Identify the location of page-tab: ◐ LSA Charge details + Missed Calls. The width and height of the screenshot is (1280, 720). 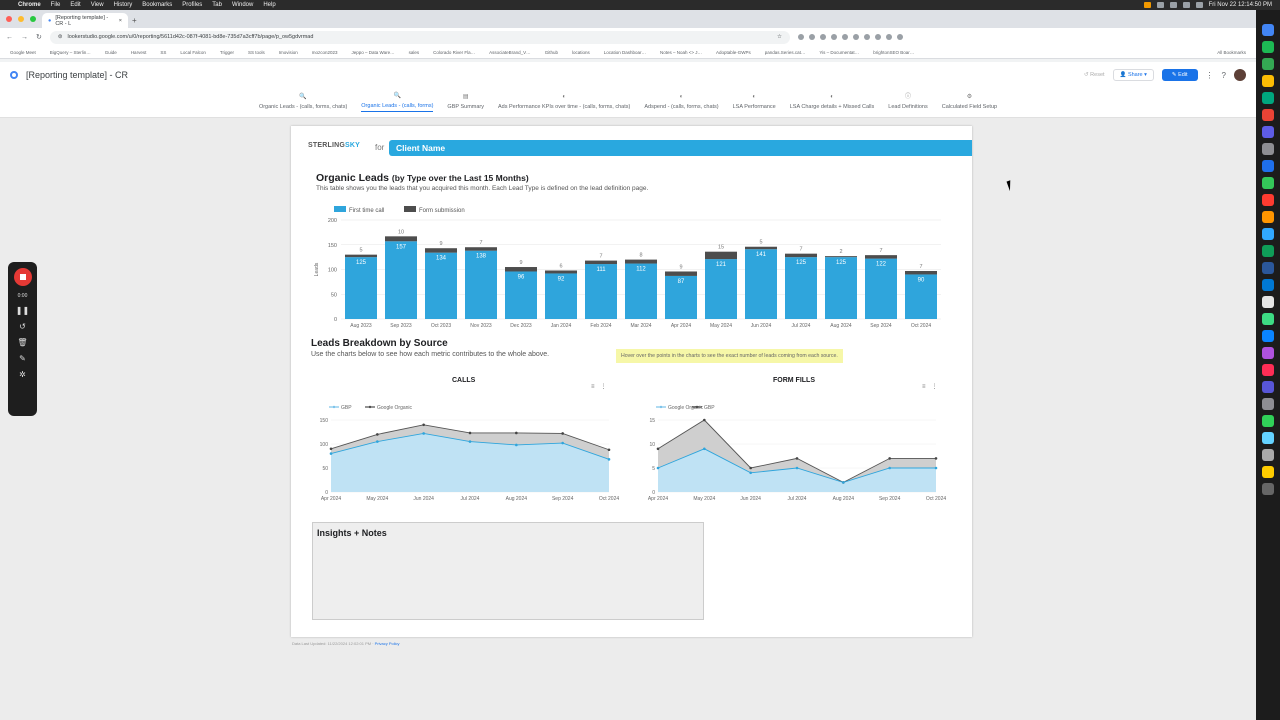
(832, 103).